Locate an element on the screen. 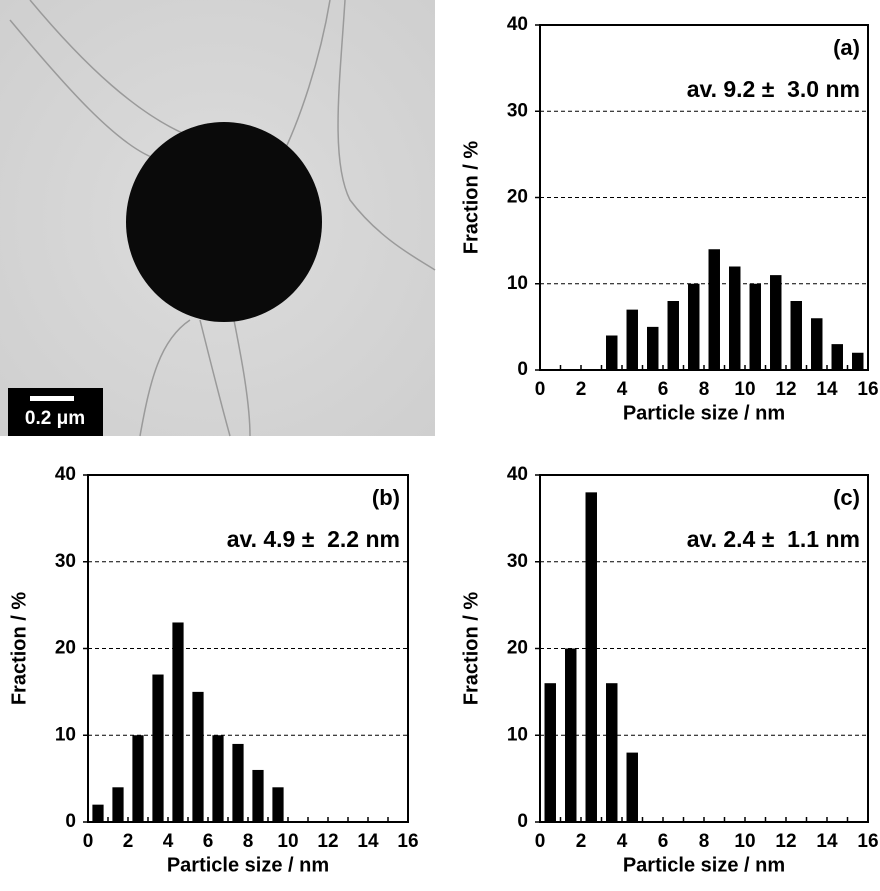 Image resolution: width=880 pixels, height=891 pixels. panel-label: (a) is located at coordinates (846, 47).